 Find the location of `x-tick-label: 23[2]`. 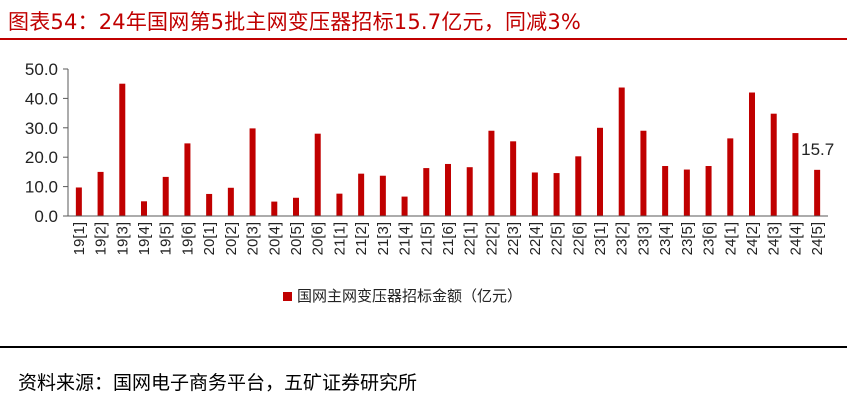

x-tick-label: 23[2] is located at coordinates (622, 238).